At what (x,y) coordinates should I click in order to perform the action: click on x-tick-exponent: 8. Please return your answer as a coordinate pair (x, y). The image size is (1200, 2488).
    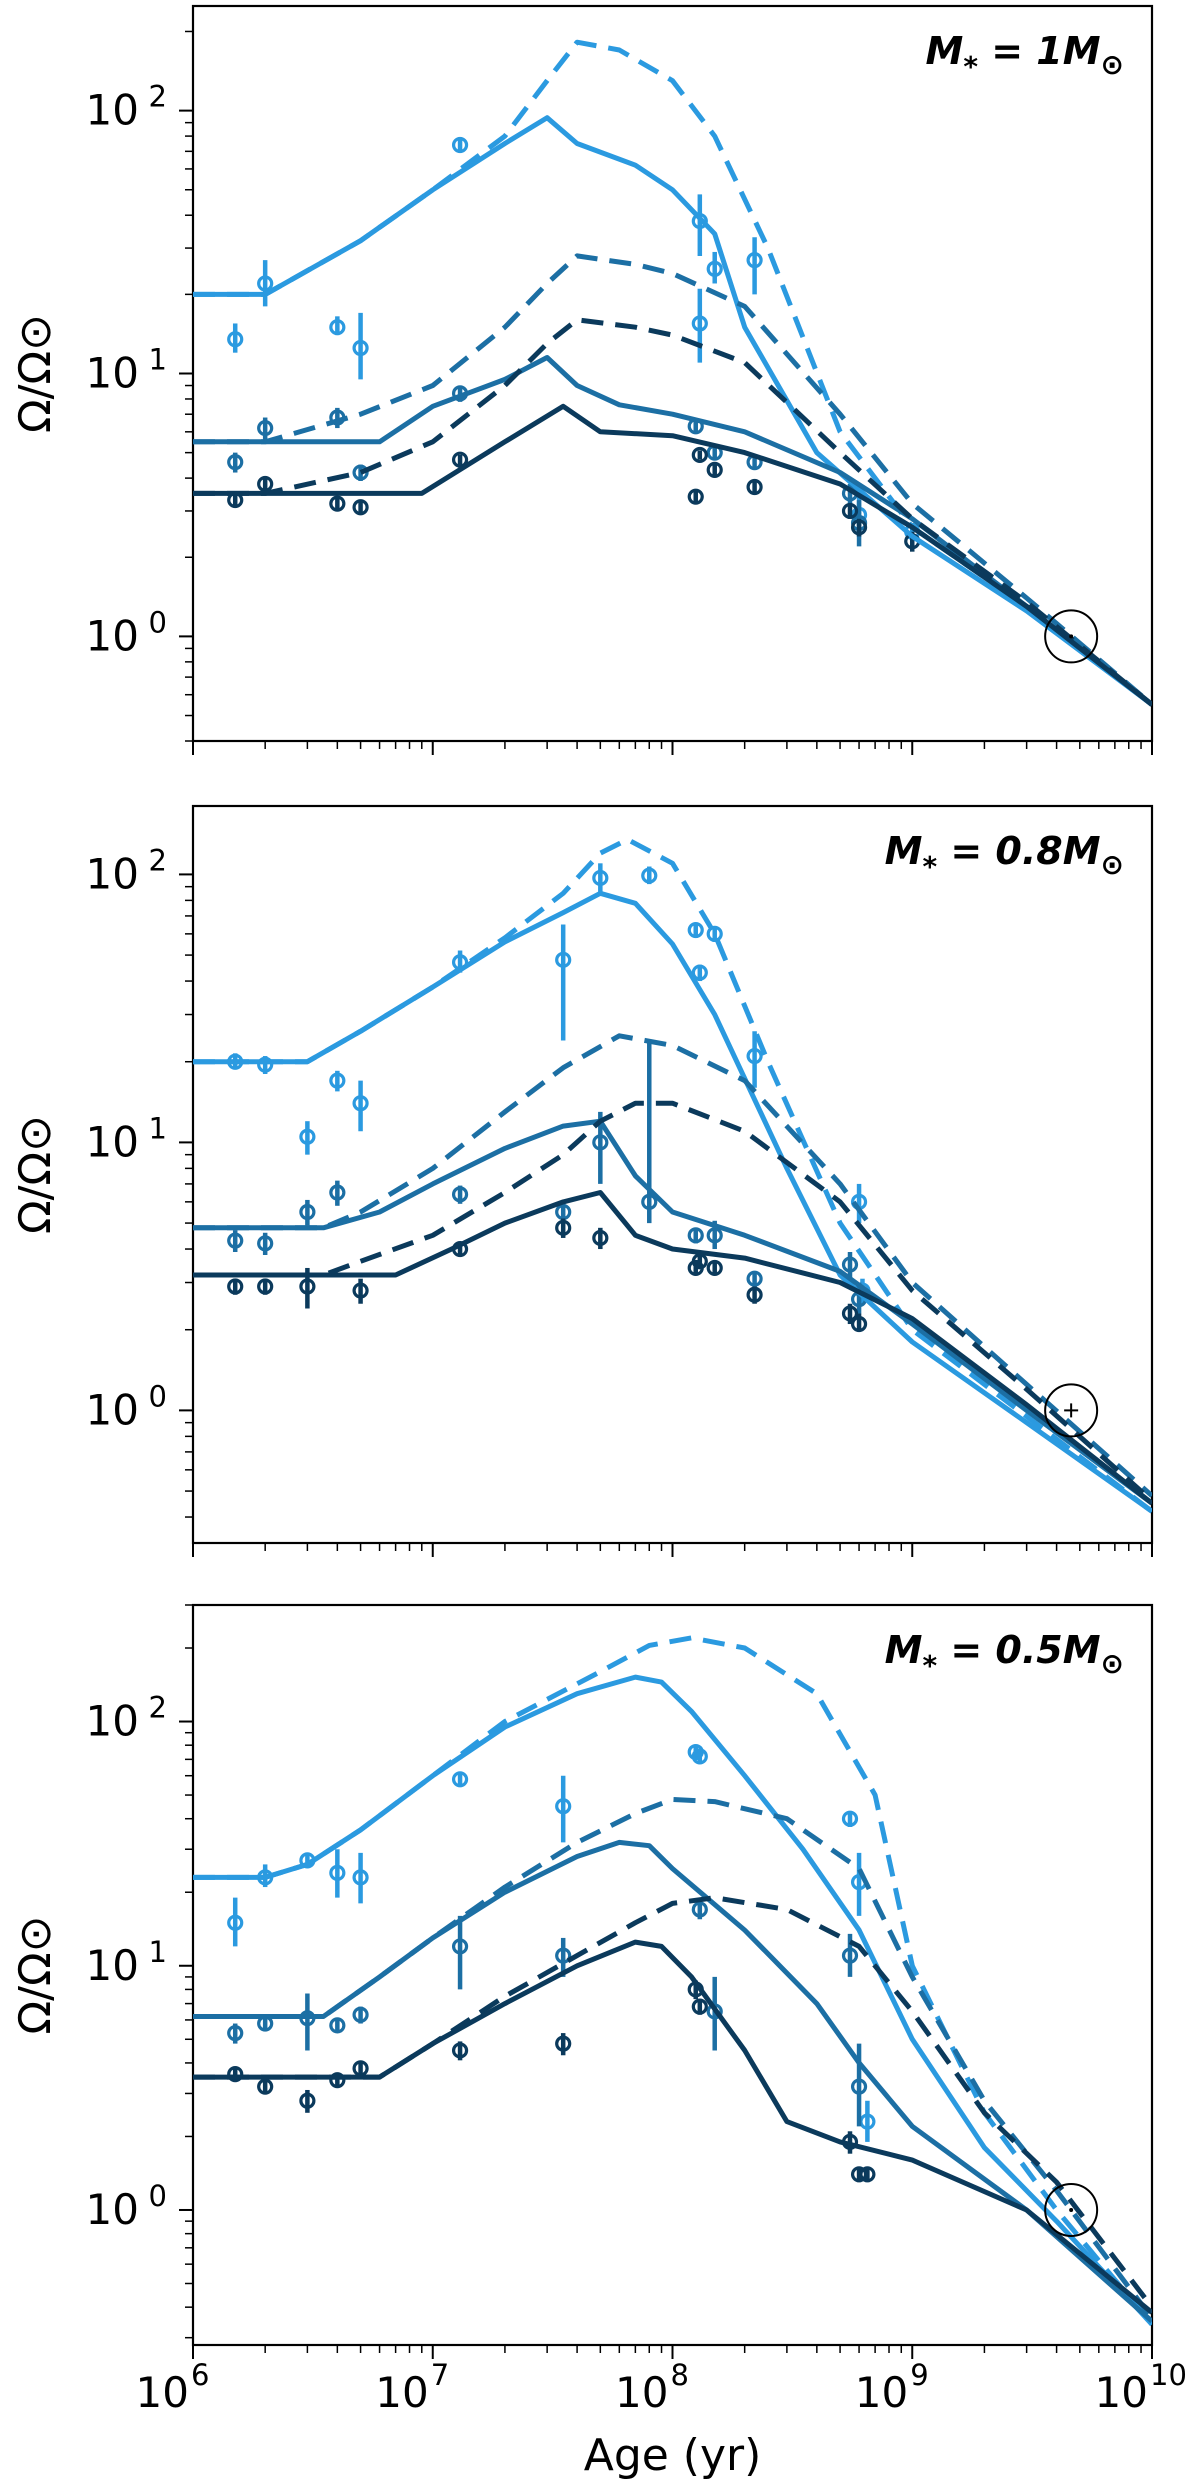
    Looking at the image, I should click on (680, 2375).